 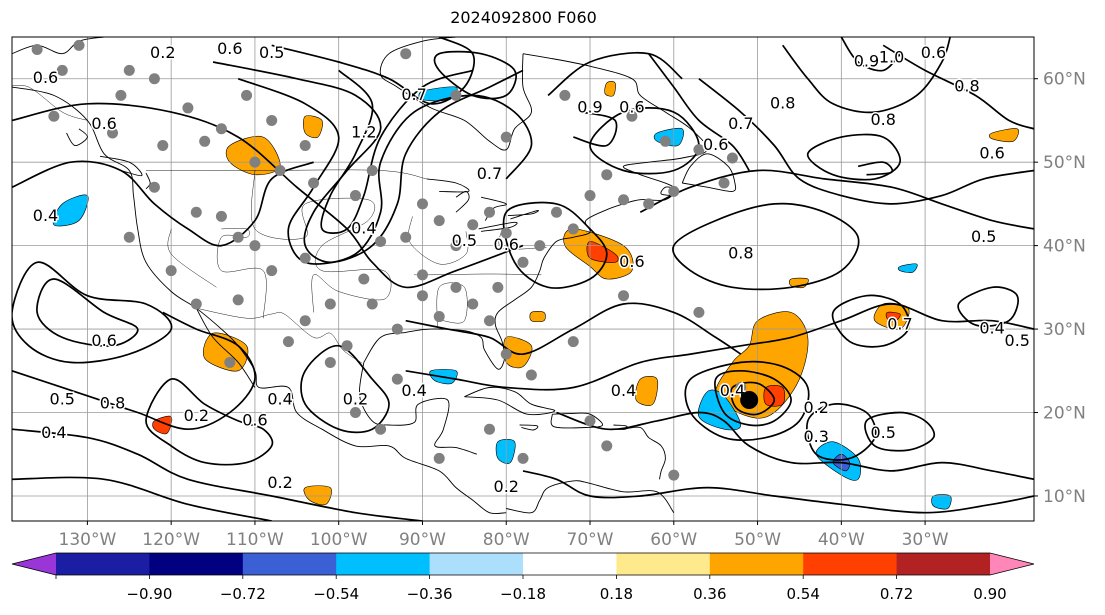 What do you see at coordinates (363, 131) in the screenshot?
I see `contour-label: 1.2` at bounding box center [363, 131].